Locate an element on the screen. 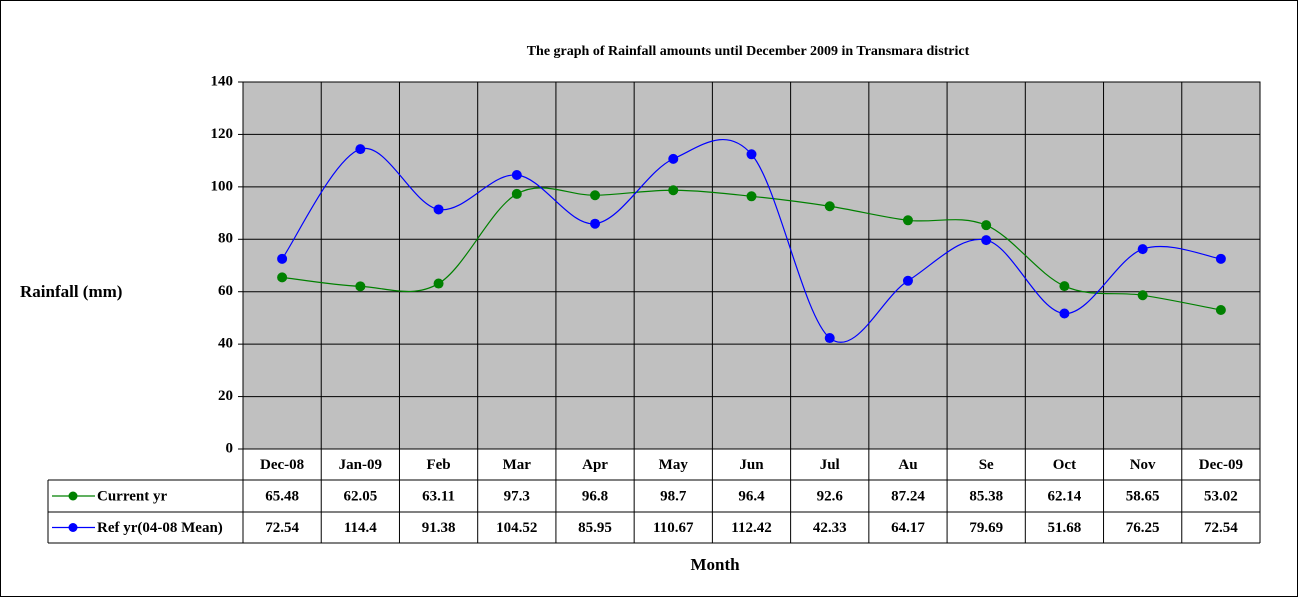  x-tick-label: Oct is located at coordinates (1064, 465).